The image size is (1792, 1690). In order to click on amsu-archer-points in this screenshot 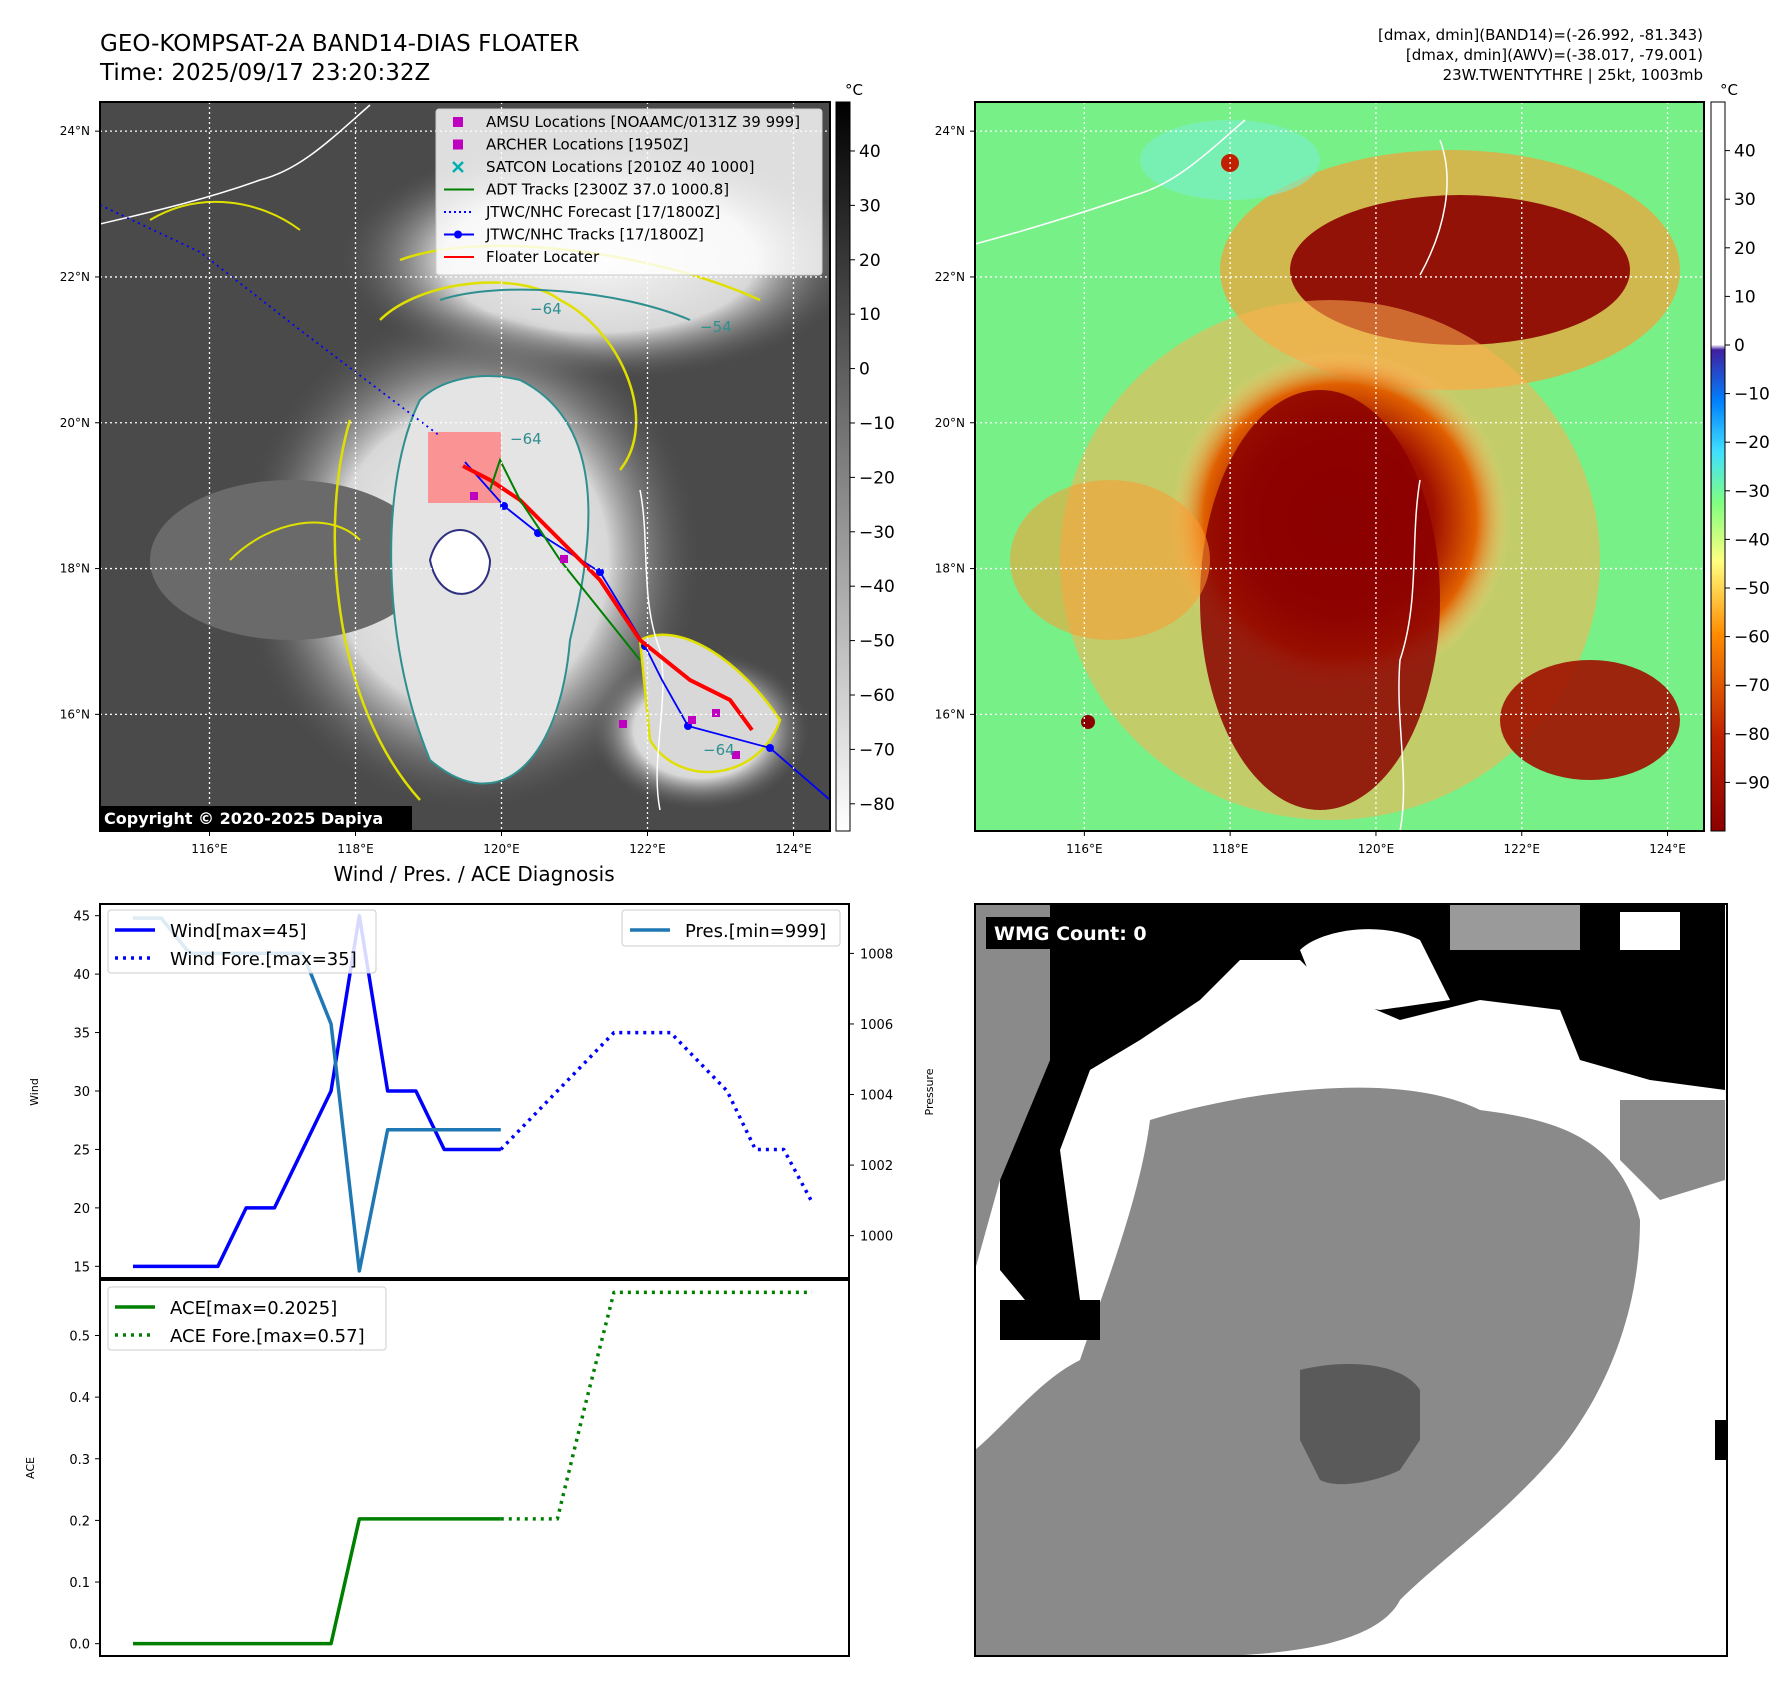, I will do `click(605, 625)`.